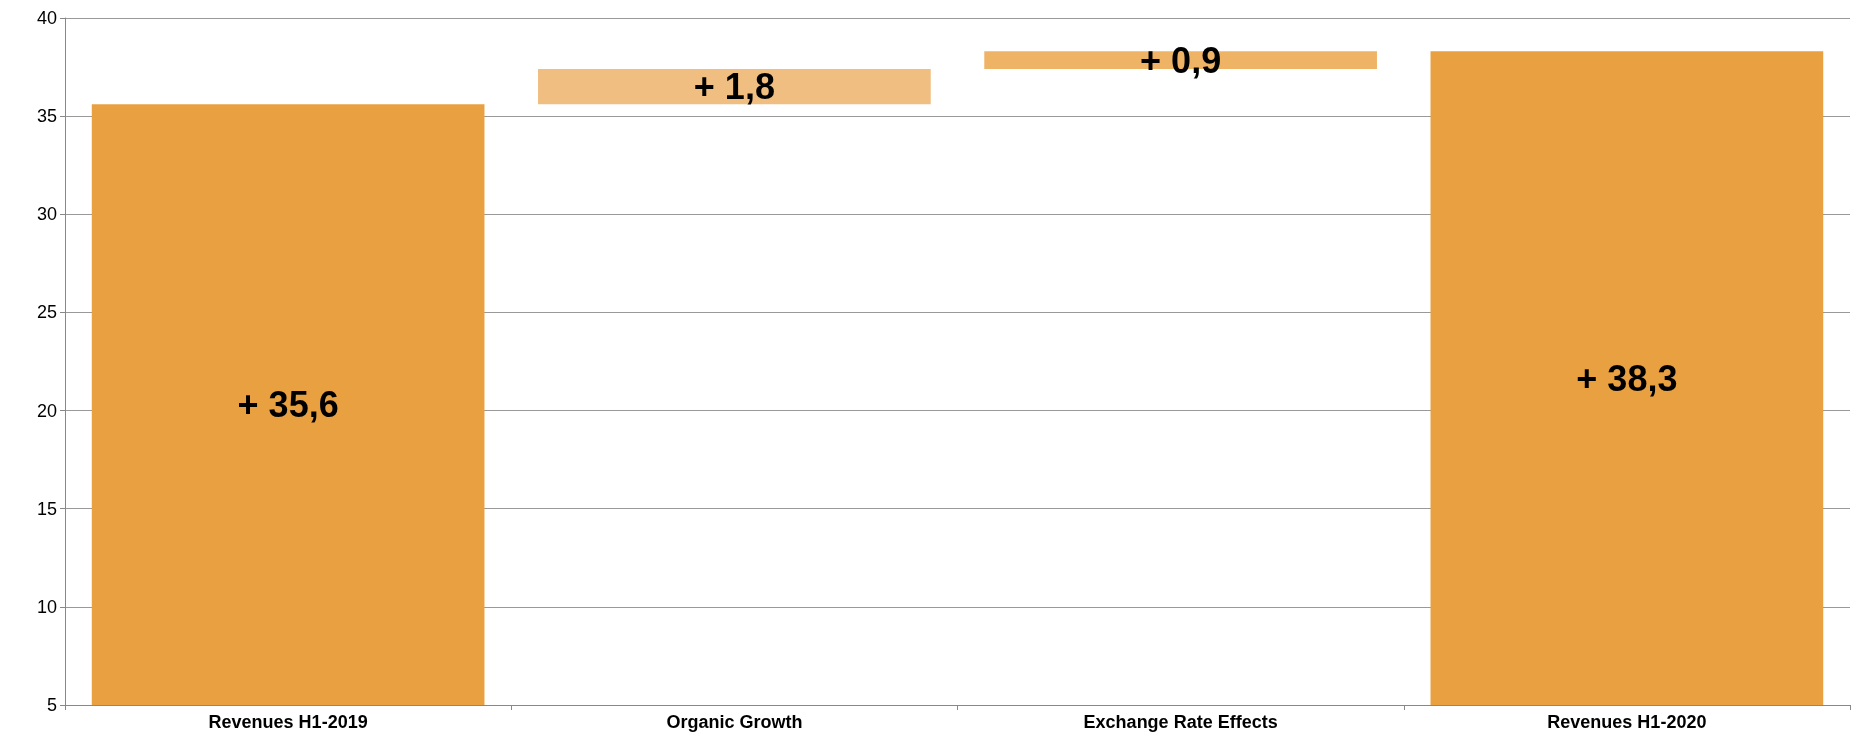 This screenshot has width=1860, height=745. Describe the element at coordinates (46, 214) in the screenshot. I see `y-tick-label: 30` at that location.